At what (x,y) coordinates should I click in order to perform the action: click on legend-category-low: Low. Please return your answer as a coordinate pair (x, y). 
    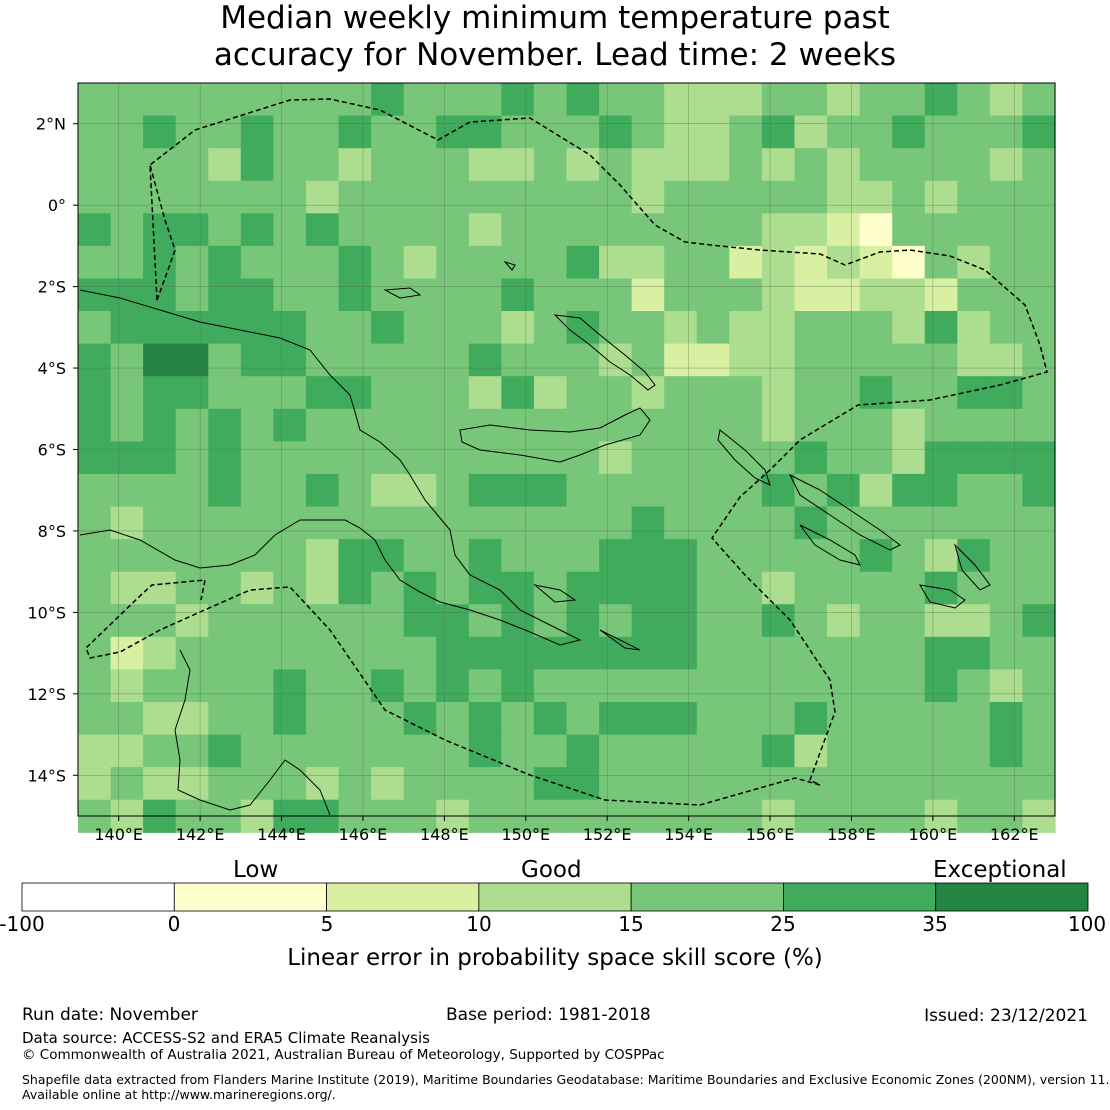
    Looking at the image, I should click on (256, 870).